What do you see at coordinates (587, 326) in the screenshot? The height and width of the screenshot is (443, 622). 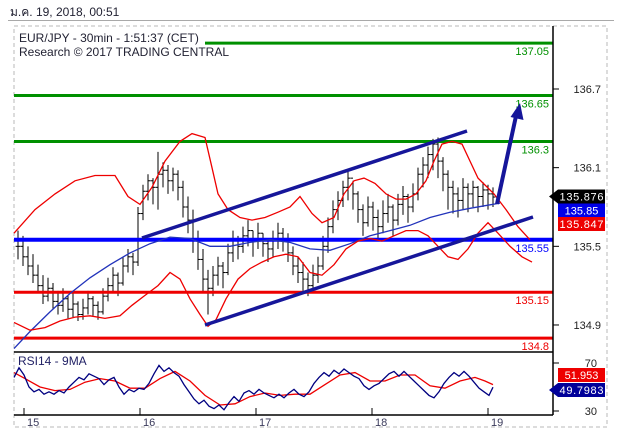 I see `price-tick-label: 134.9` at bounding box center [587, 326].